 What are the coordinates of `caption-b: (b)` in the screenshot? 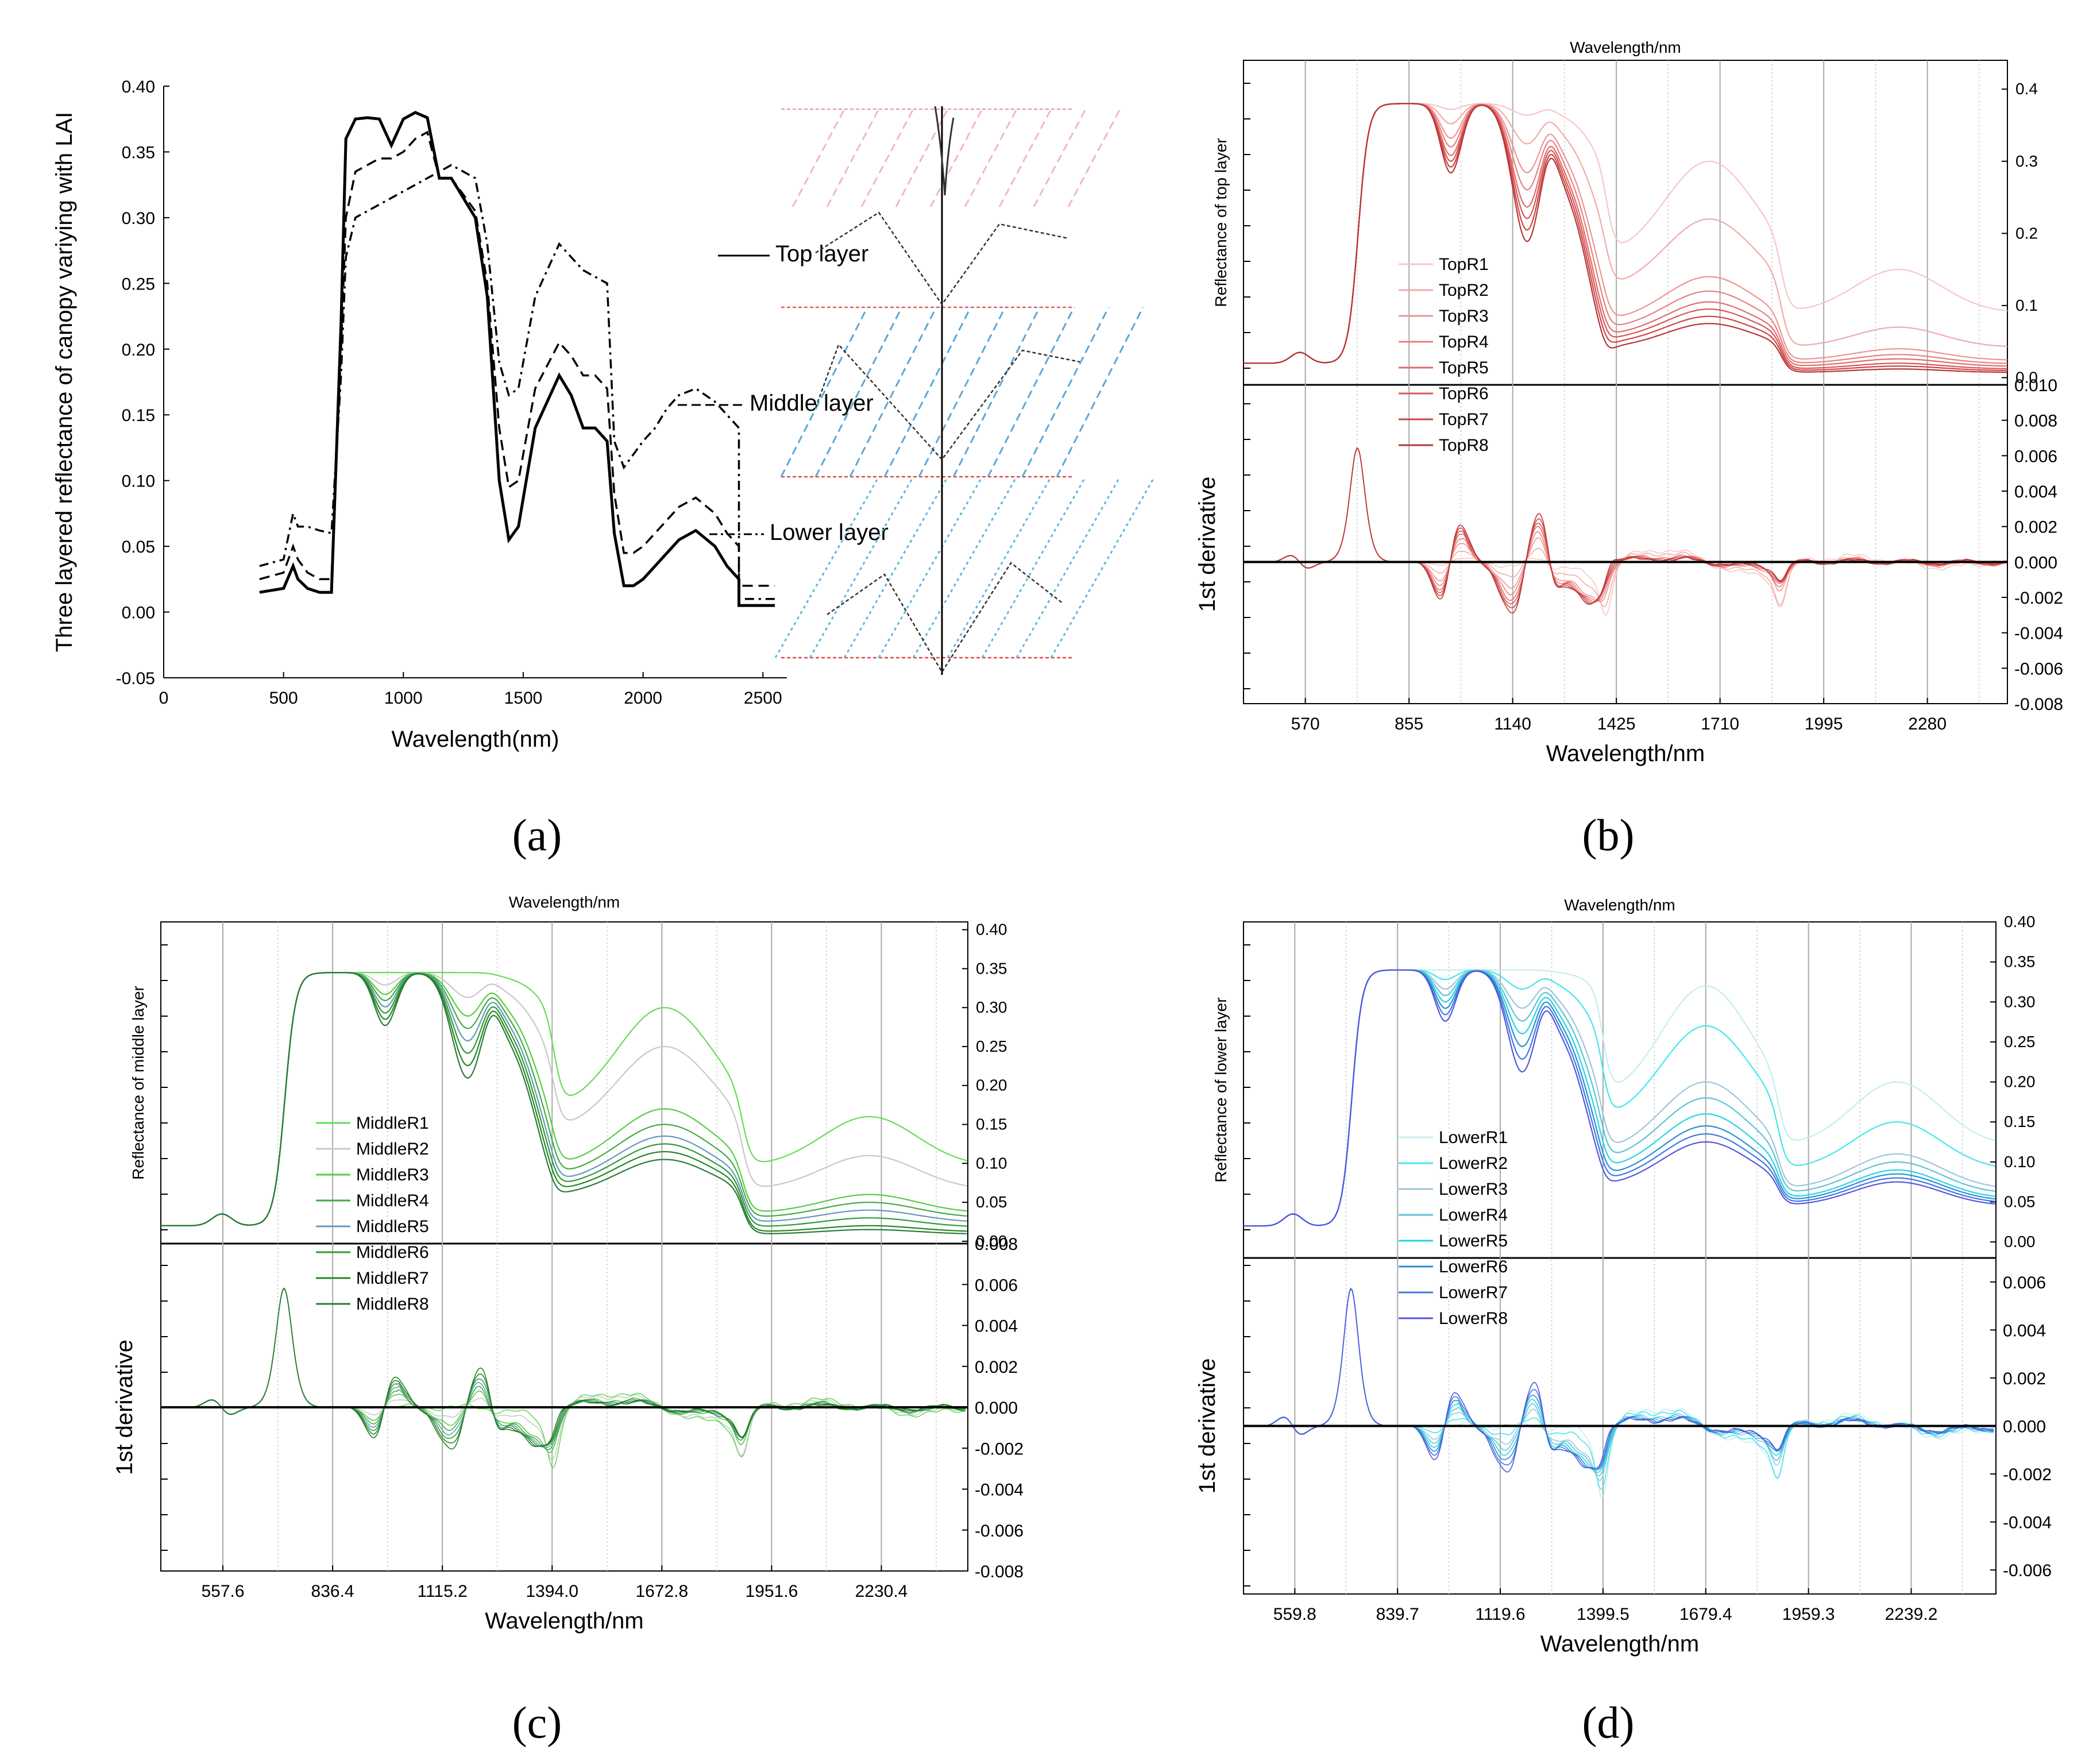 It's located at (1609, 835).